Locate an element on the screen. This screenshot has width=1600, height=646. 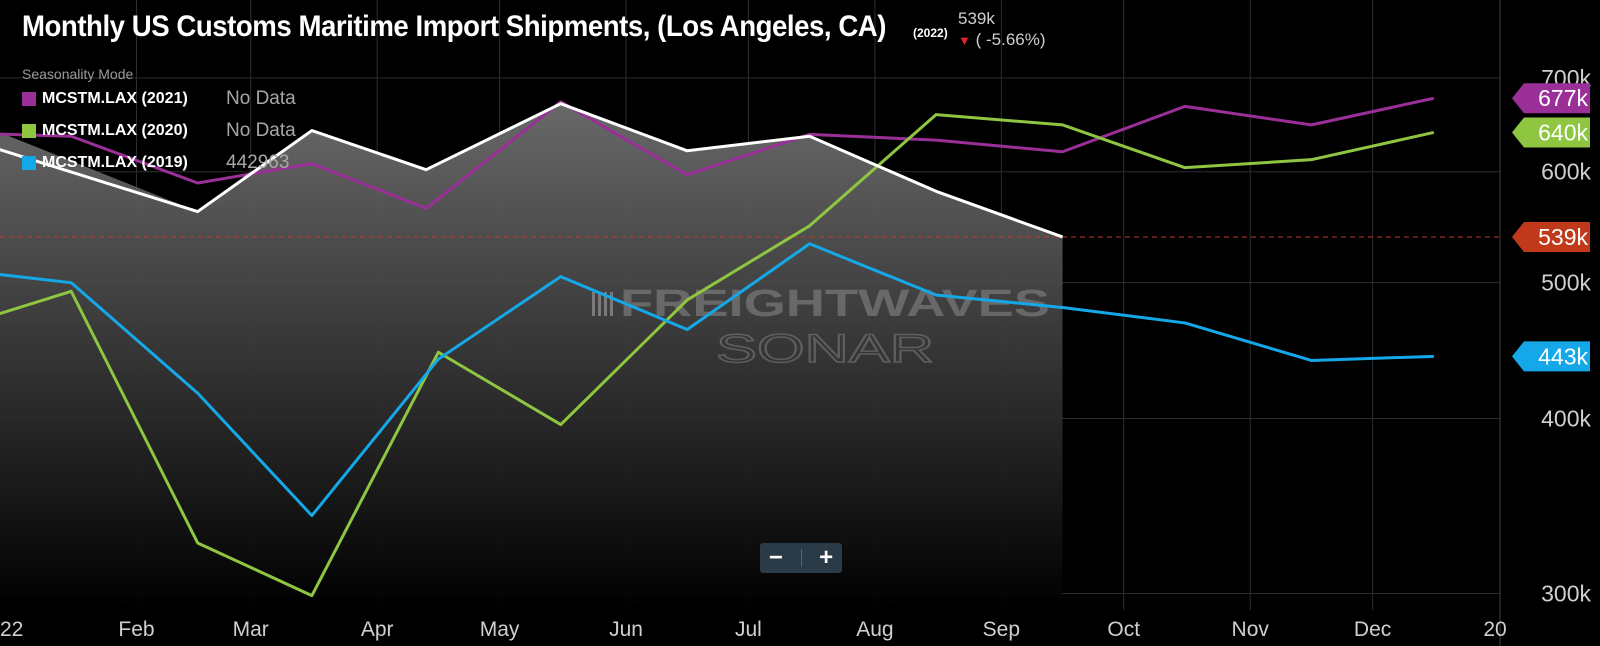
zoom-divider is located at coordinates (801, 558).